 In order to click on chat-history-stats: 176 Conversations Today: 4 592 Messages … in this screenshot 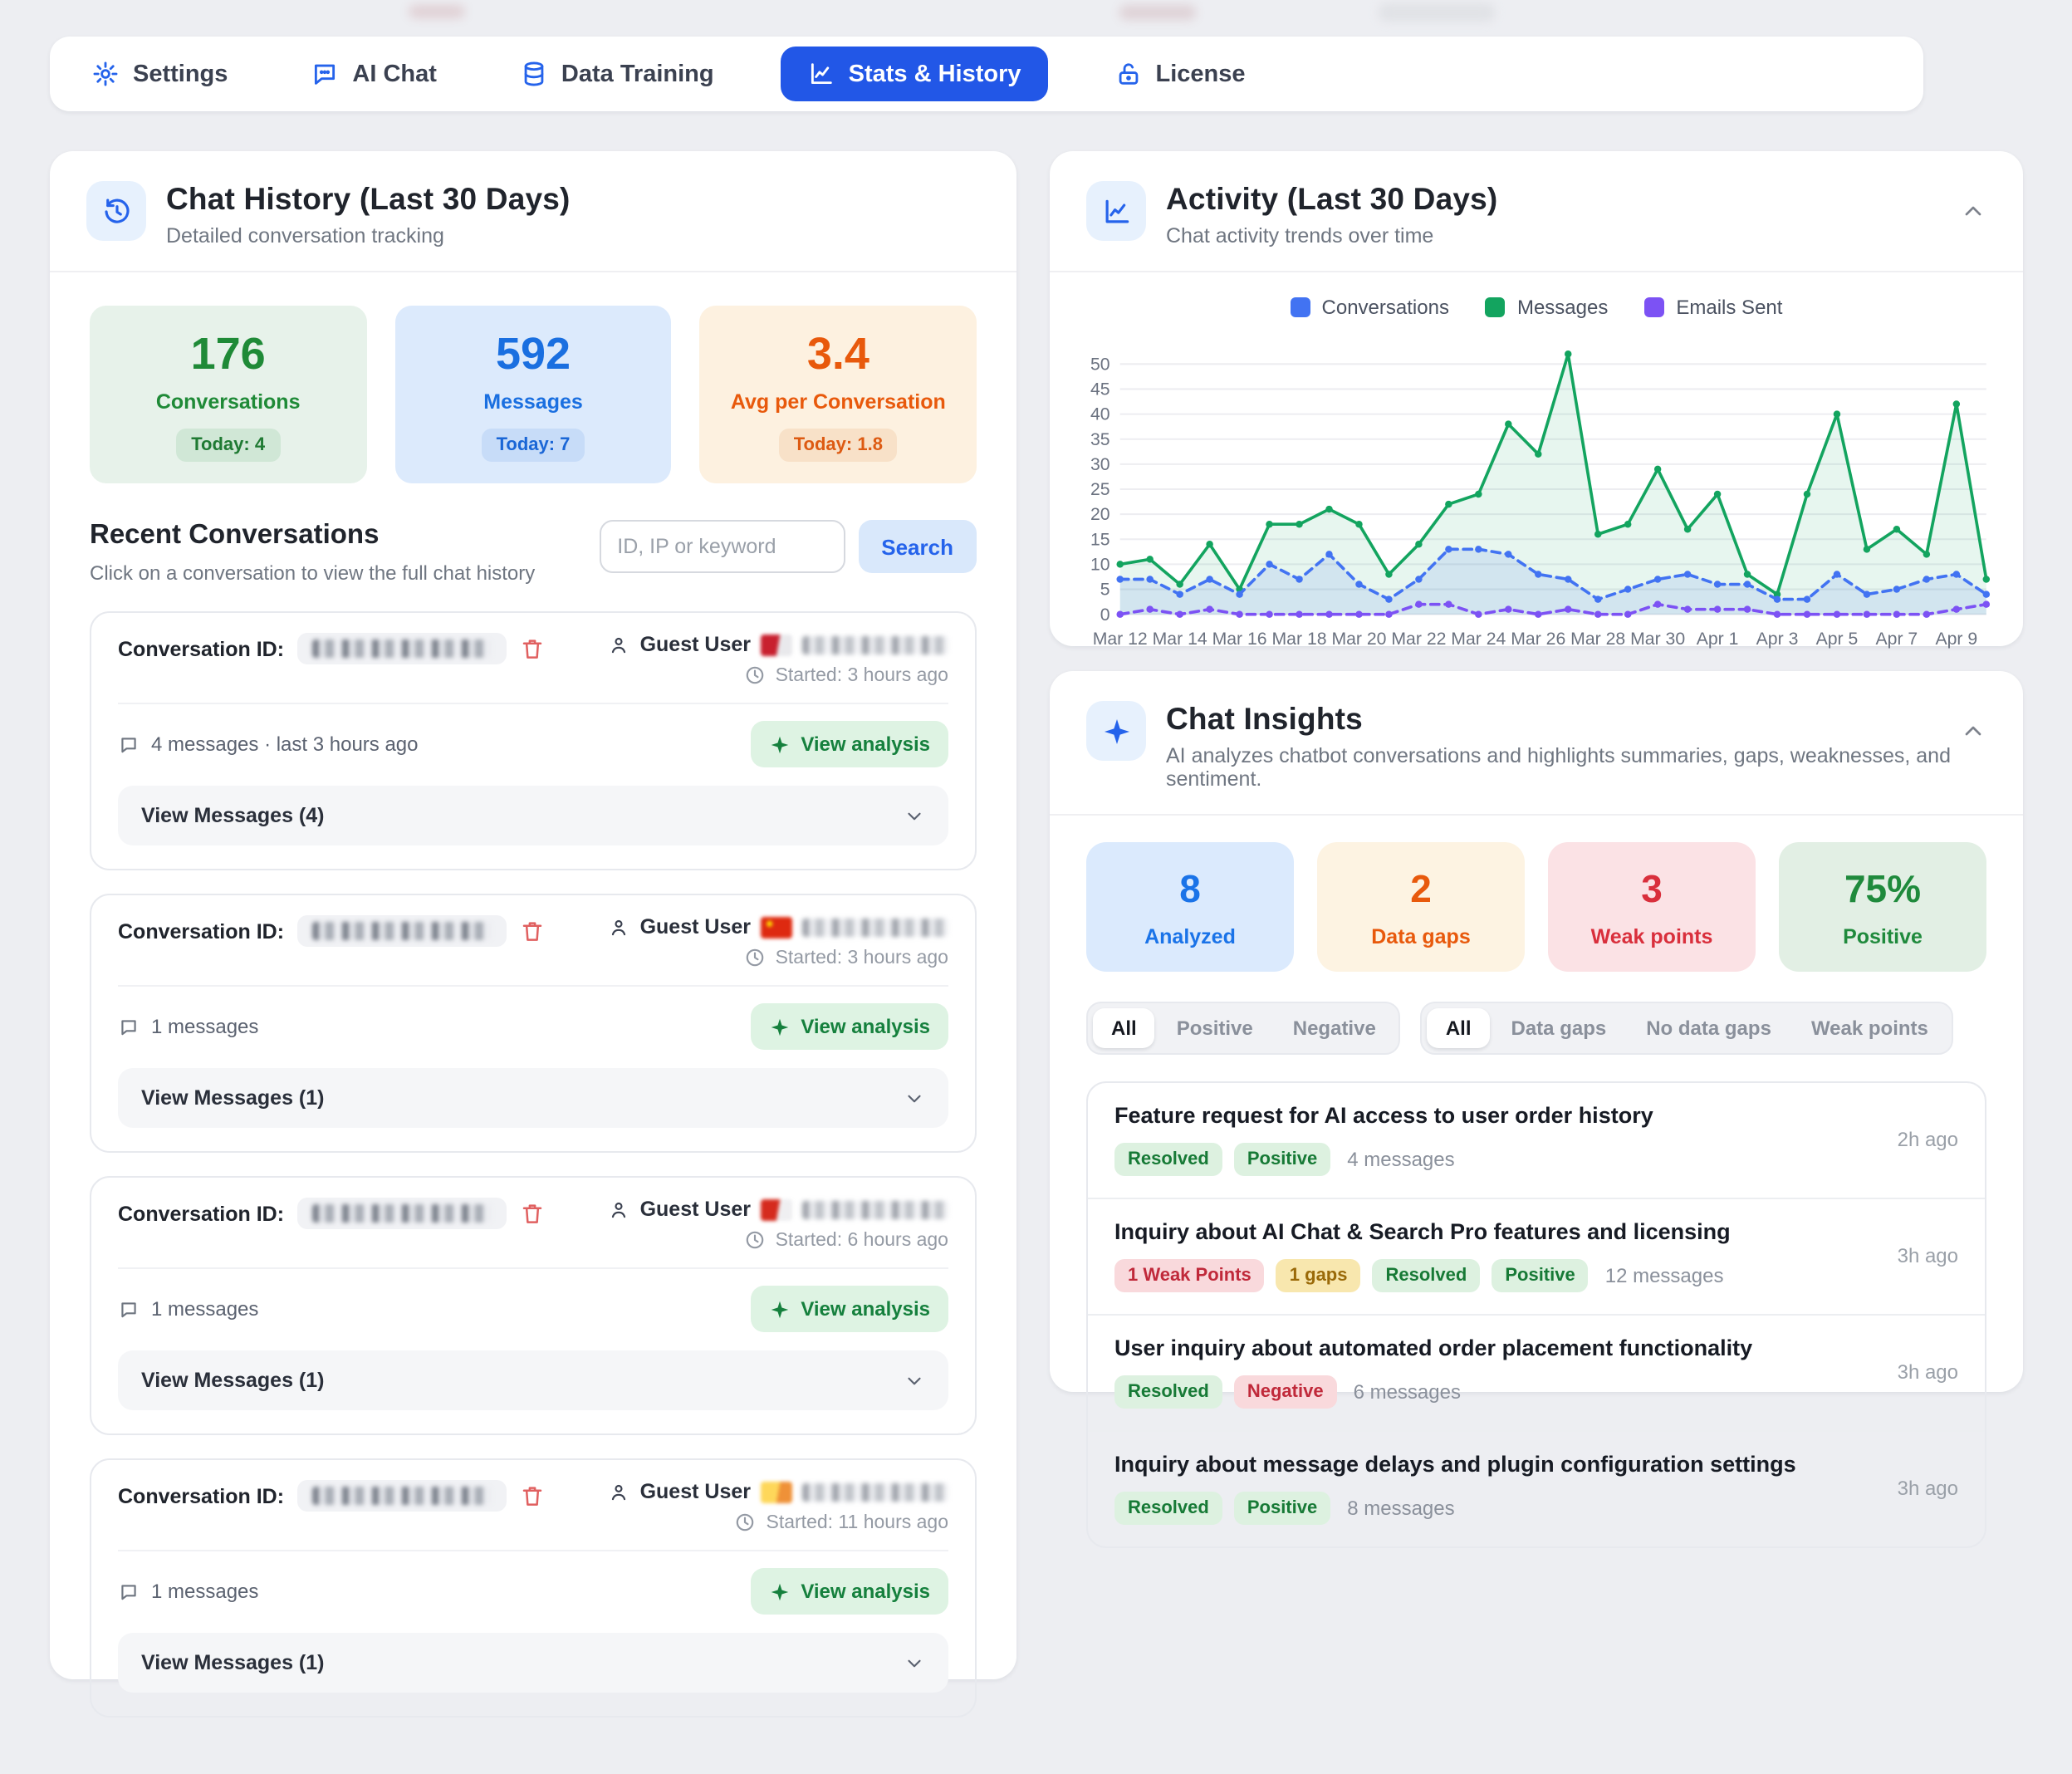, I will do `click(533, 394)`.